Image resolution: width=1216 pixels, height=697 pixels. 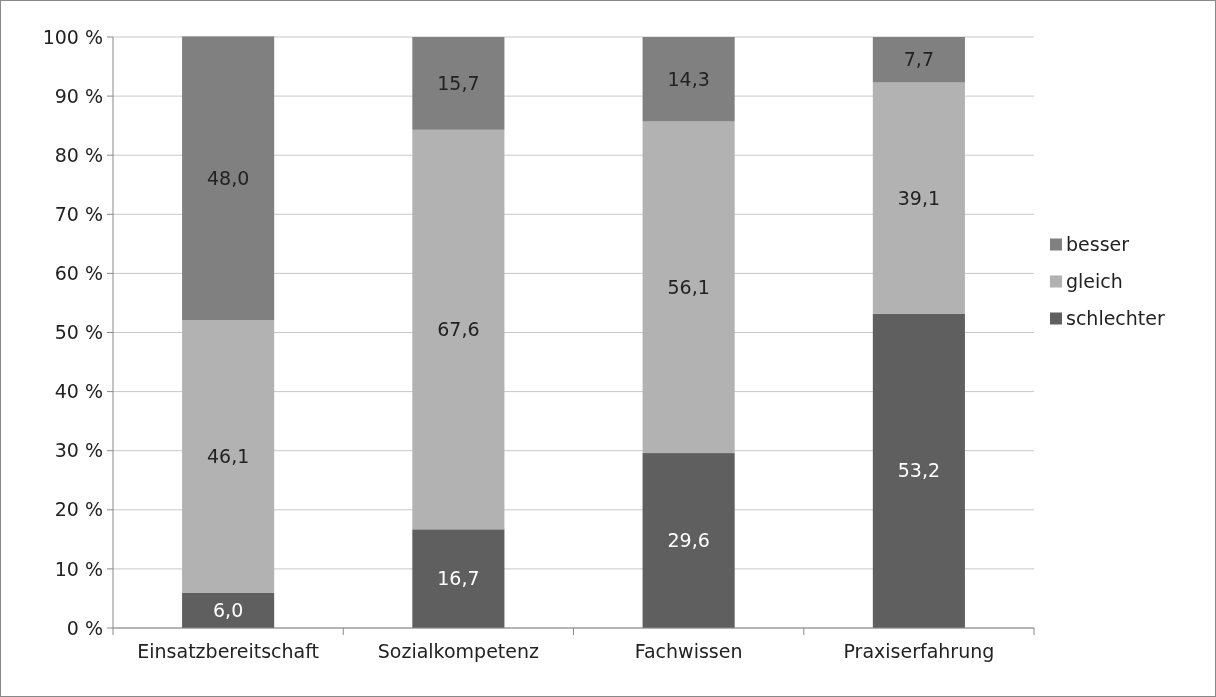 What do you see at coordinates (919, 651) in the screenshot?
I see `x-tick-label: Praxiserfahrung` at bounding box center [919, 651].